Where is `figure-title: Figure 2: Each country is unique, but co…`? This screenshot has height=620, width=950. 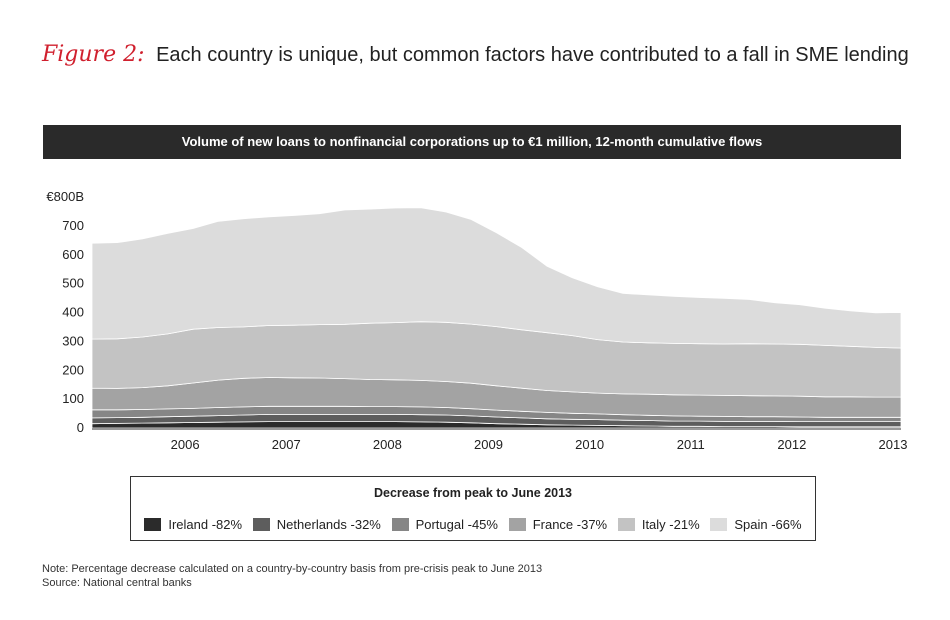
figure-title: Figure 2: Each country is unique, but co… is located at coordinates (475, 54).